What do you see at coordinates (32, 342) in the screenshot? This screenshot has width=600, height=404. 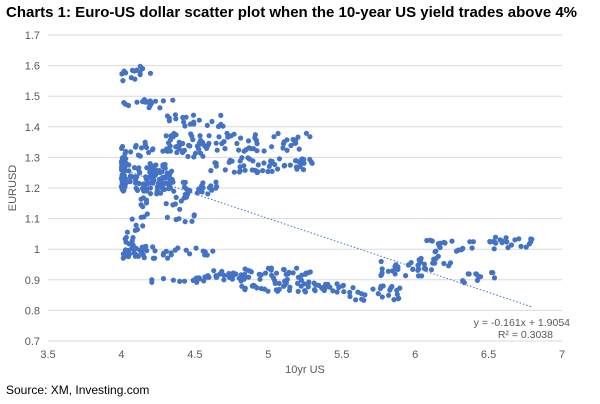 I see `y-tick-label: 0.7` at bounding box center [32, 342].